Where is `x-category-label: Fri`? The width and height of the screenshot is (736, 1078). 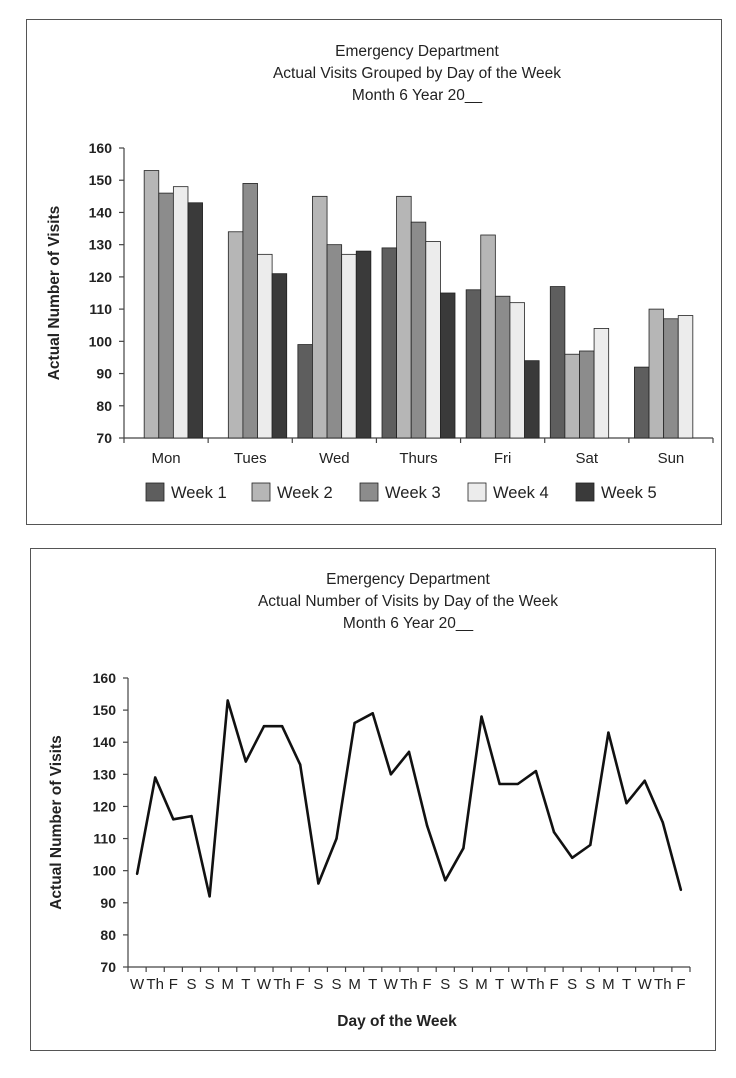 x-category-label: Fri is located at coordinates (503, 458).